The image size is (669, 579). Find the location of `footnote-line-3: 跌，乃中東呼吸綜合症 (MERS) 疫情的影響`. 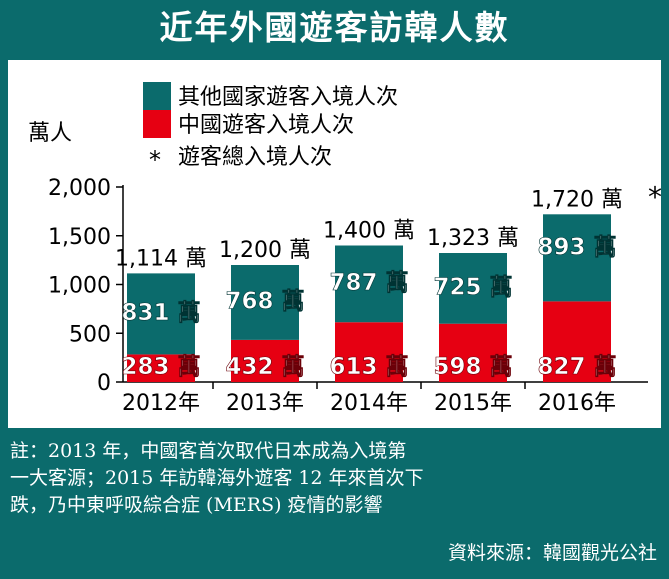

footnote-line-3: 跌，乃中東呼吸綜合症 (MERS) 疫情的影響 is located at coordinates (196, 505).